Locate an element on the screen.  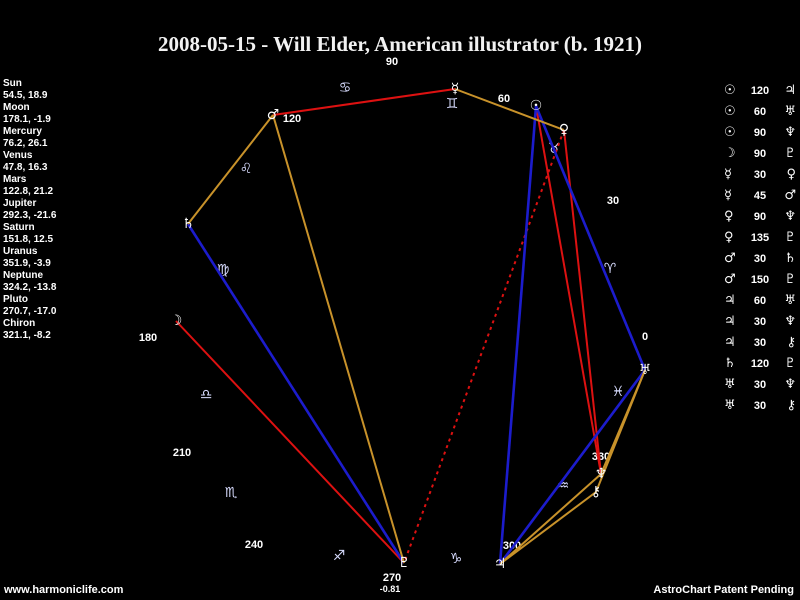
degree-tick-120: 120 is located at coordinates (292, 119).